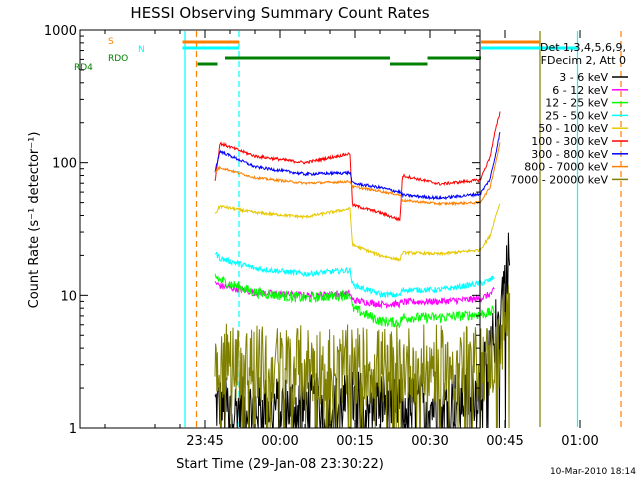 The height and width of the screenshot is (480, 640). What do you see at coordinates (569, 141) in the screenshot?
I see `legend-label-5: 100 - 300 keV` at bounding box center [569, 141].